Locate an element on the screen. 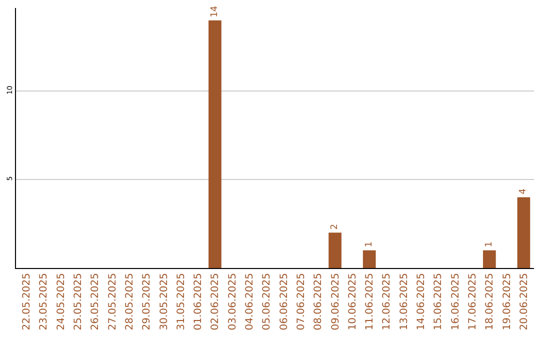 Image resolution: width=540 pixels, height=340 pixels. x-tick-label: 13.06.2025 is located at coordinates (404, 301).